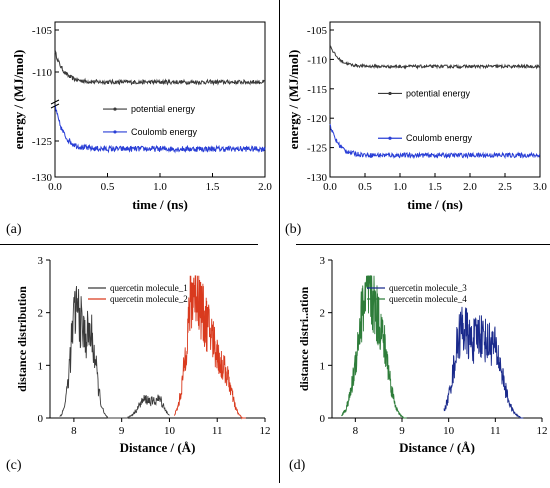  I want to click on y-axis-label: distance distribution, so click(22, 339).